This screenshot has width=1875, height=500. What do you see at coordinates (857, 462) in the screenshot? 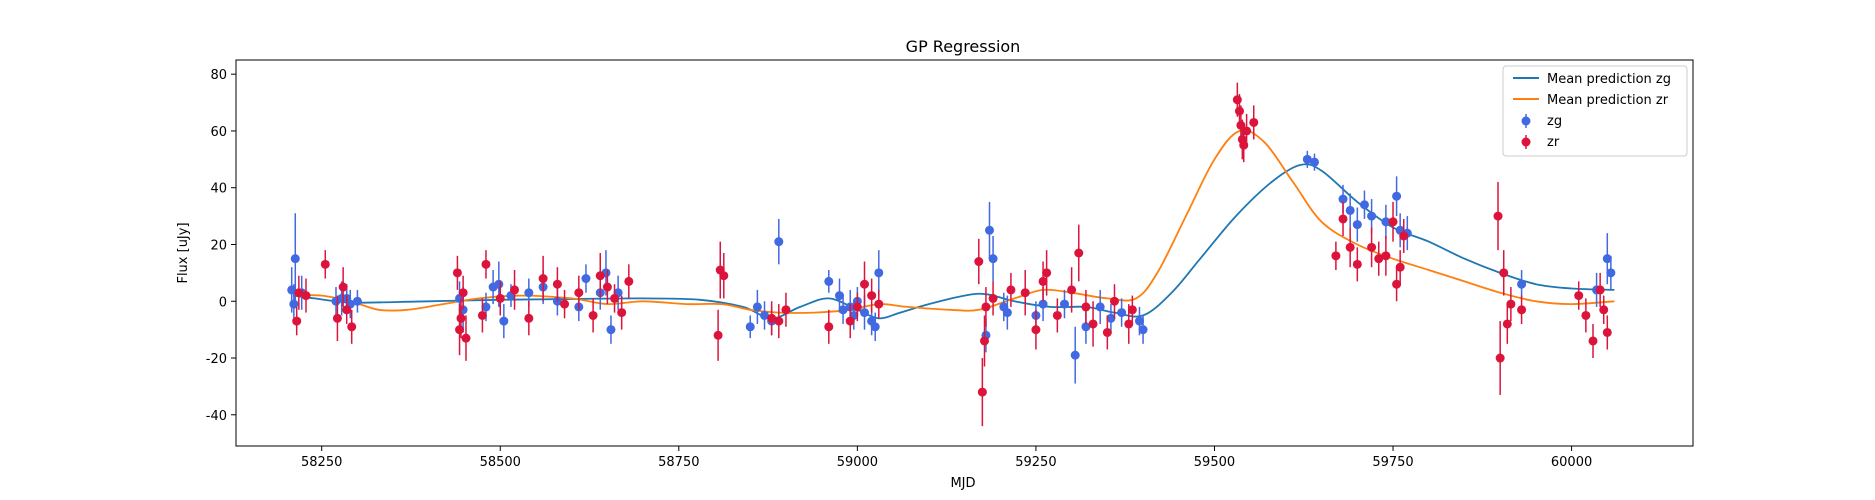
I see `x-tick-label: 59000` at bounding box center [857, 462].